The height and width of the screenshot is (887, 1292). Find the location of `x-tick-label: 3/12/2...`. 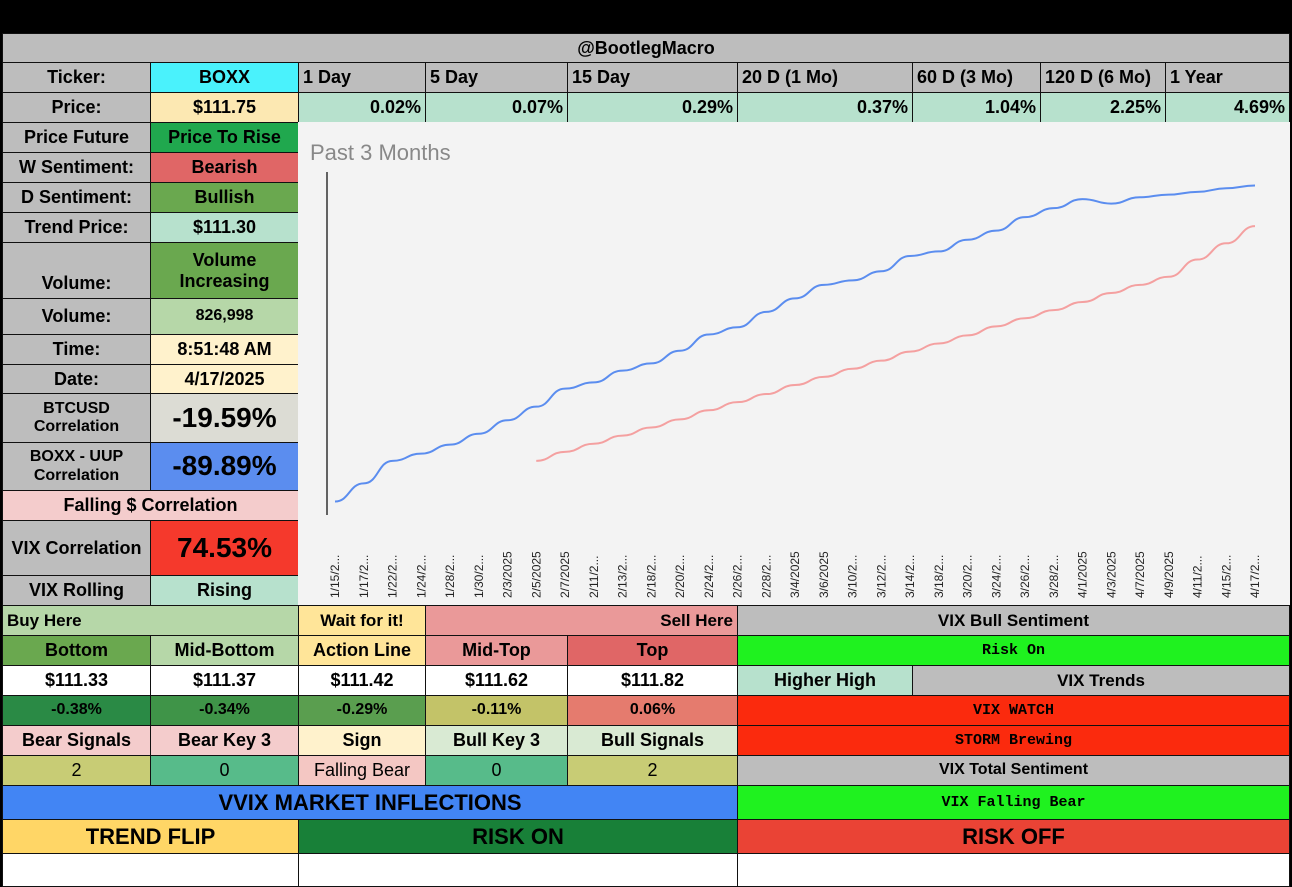

x-tick-label: 3/12/2... is located at coordinates (881, 576).